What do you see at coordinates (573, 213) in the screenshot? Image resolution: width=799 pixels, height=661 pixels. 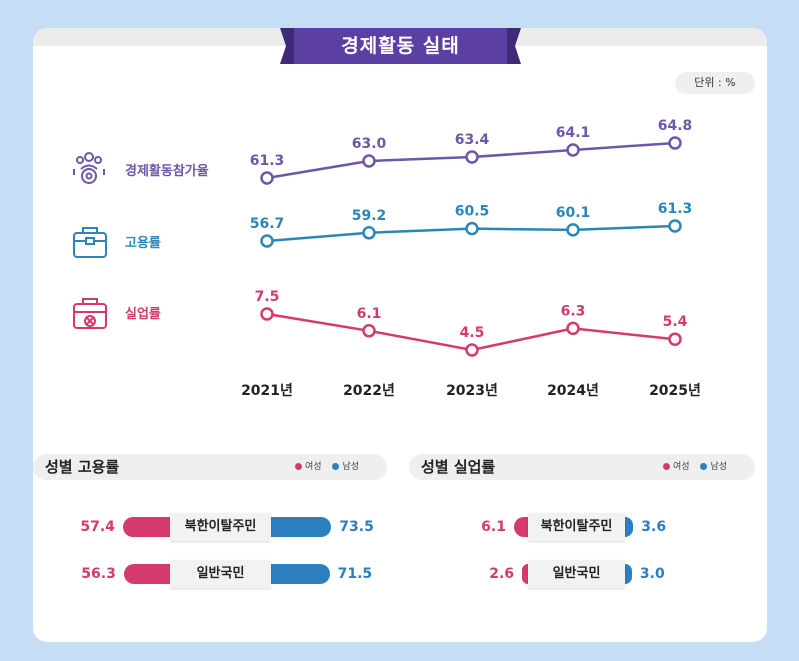 I see `data-label-employment: 60.1` at bounding box center [573, 213].